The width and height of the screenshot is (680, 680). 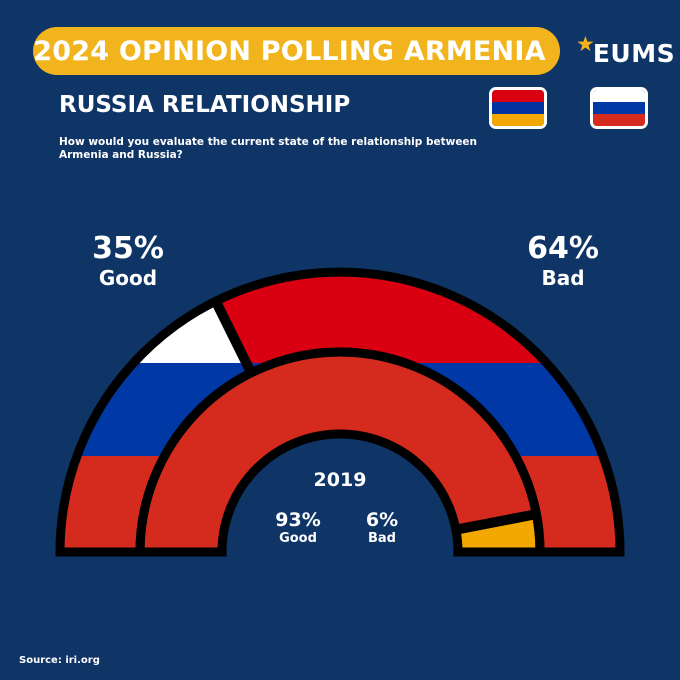 I want to click on inner-good-label: 93% Good, so click(x=298, y=528).